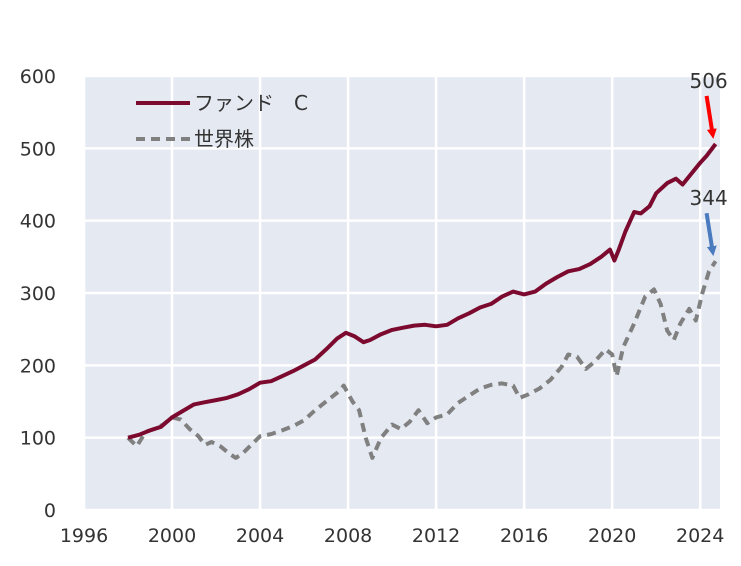  Describe the element at coordinates (524, 536) in the screenshot. I see `x-tick-label: 2016` at that location.